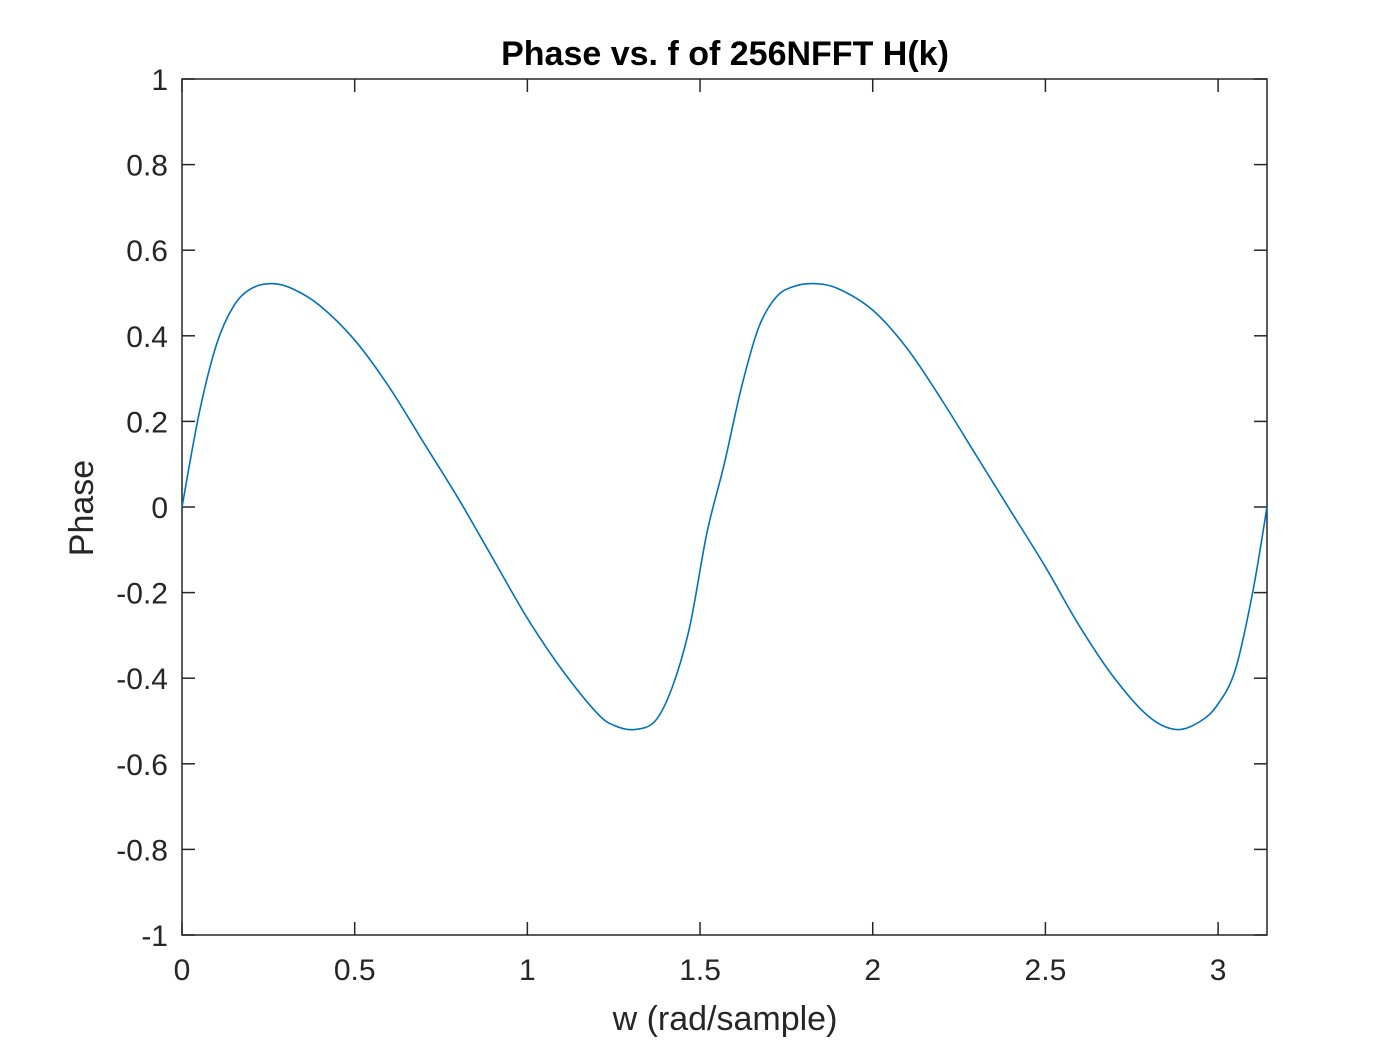  Describe the element at coordinates (142, 679) in the screenshot. I see `y-tick-label: -0.4` at that location.